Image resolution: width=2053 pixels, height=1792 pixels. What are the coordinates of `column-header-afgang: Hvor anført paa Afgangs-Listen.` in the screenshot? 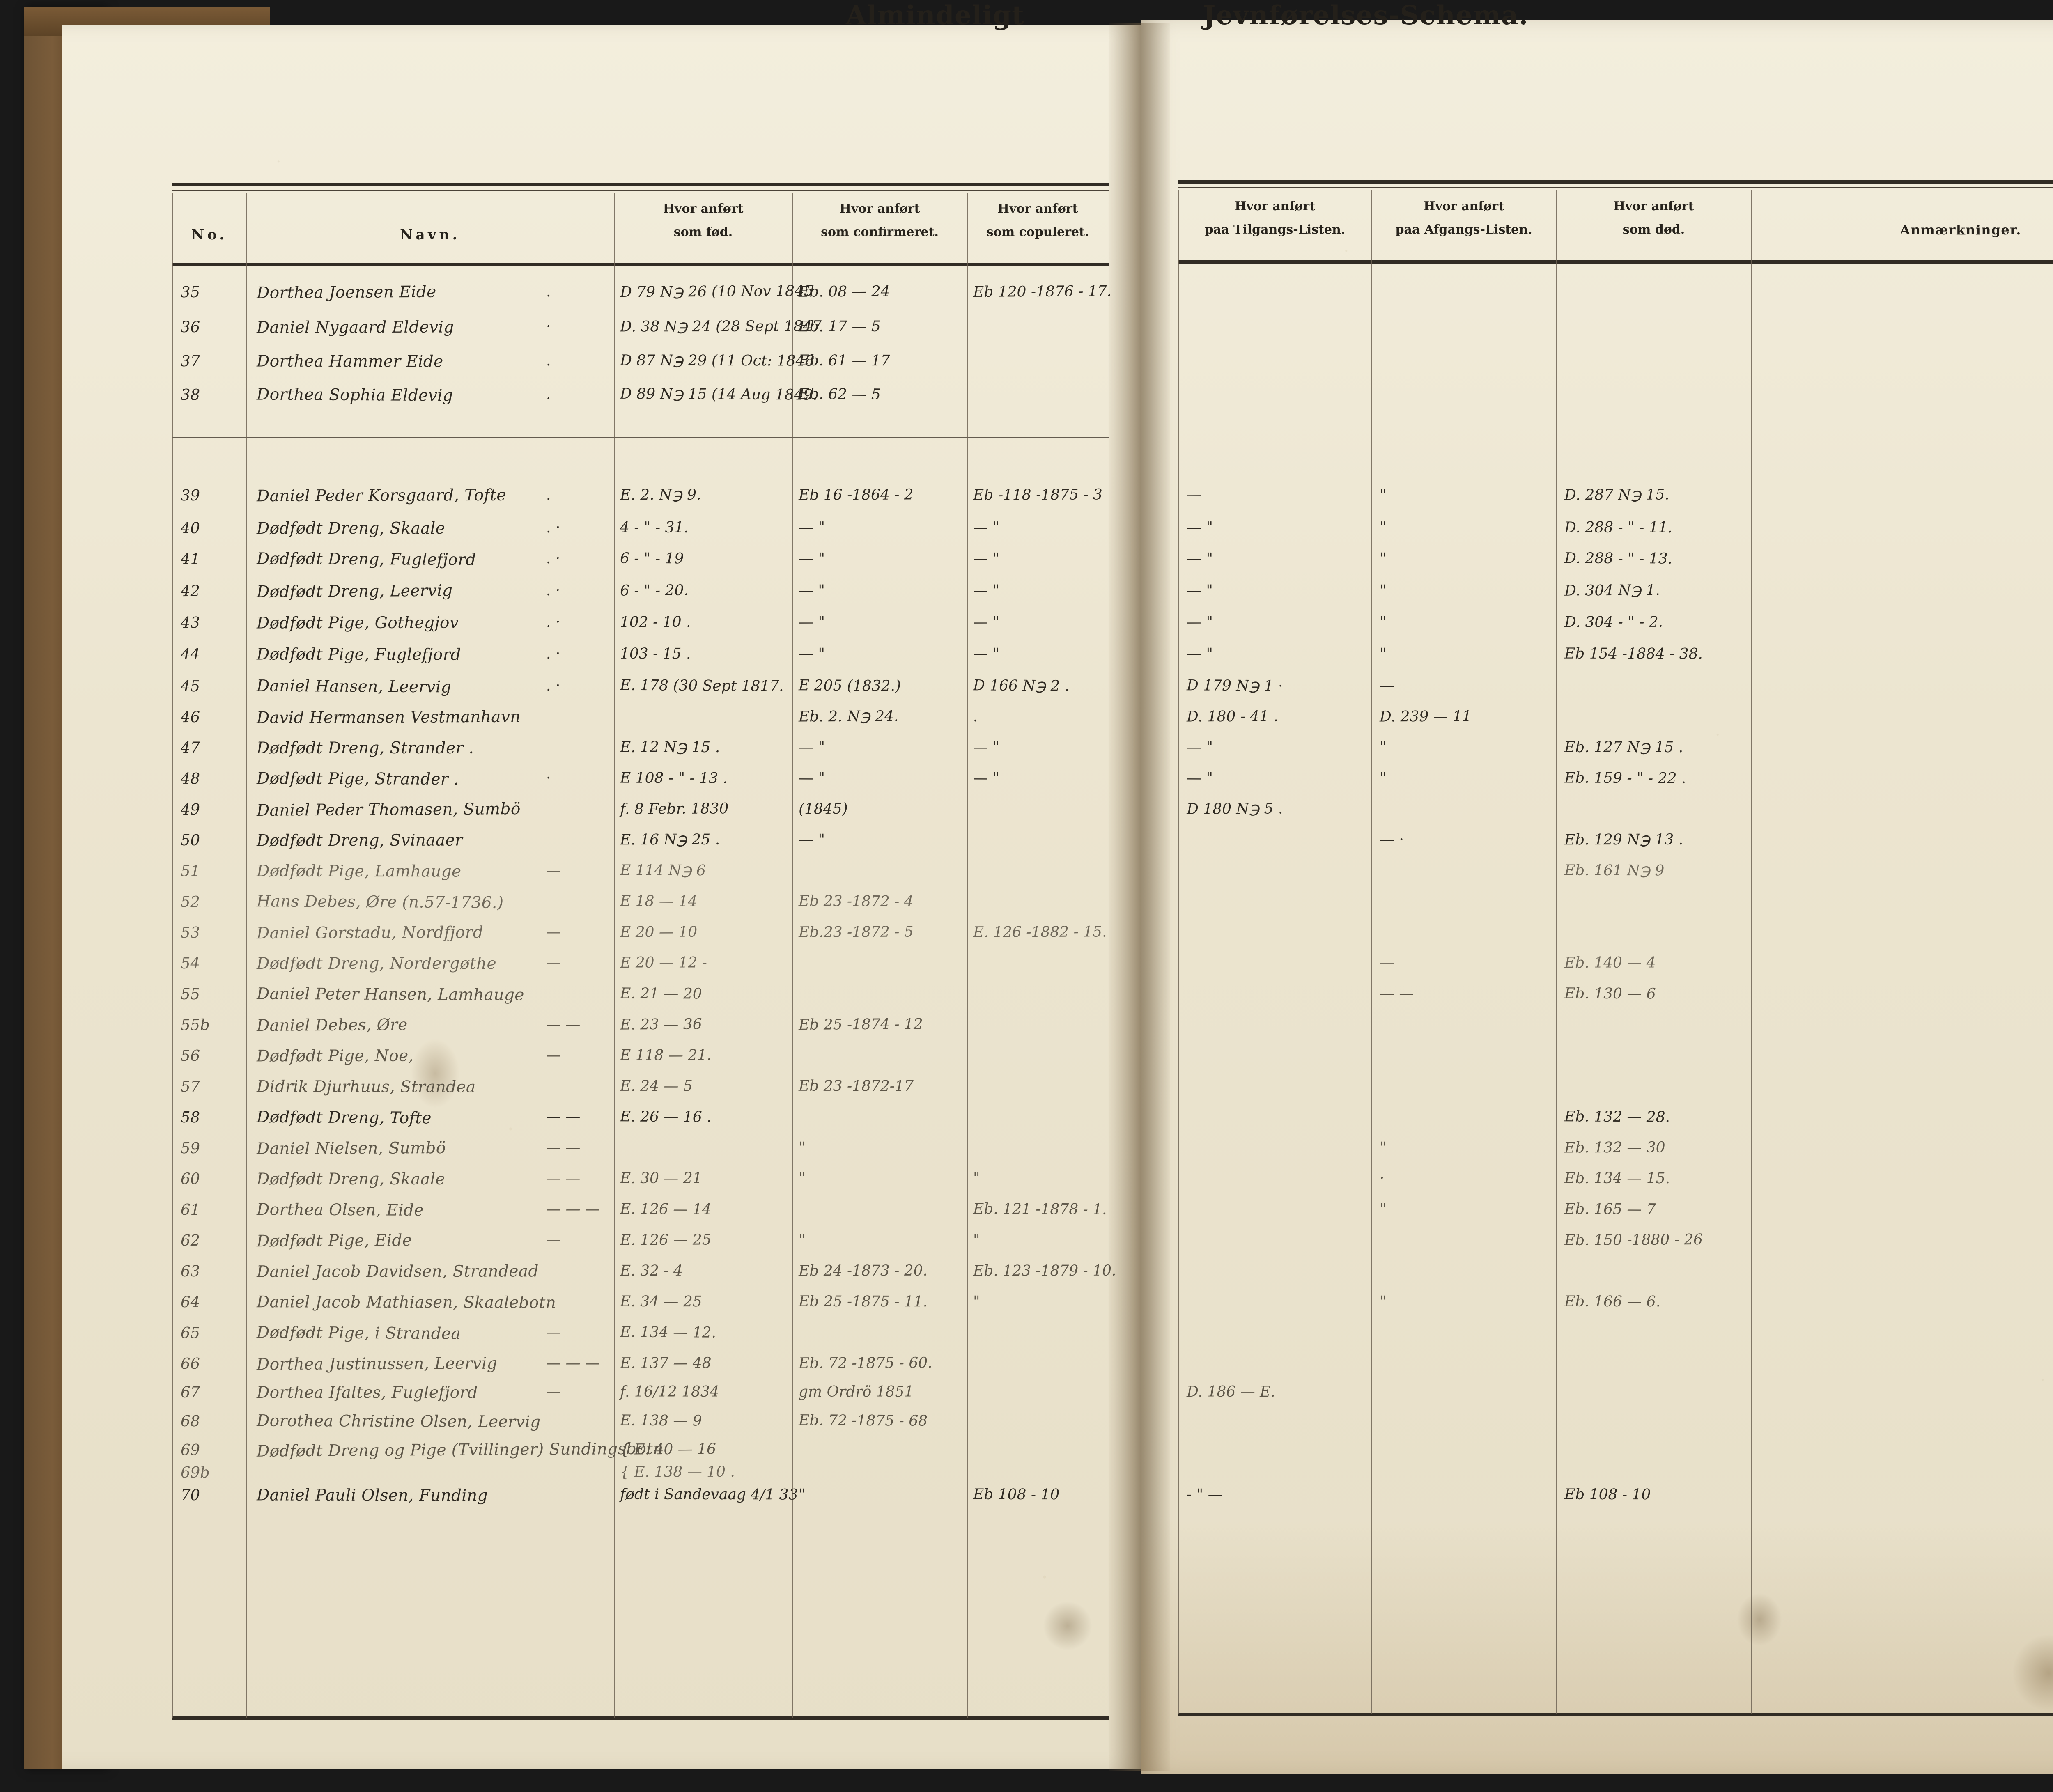 It's located at (1463, 218).